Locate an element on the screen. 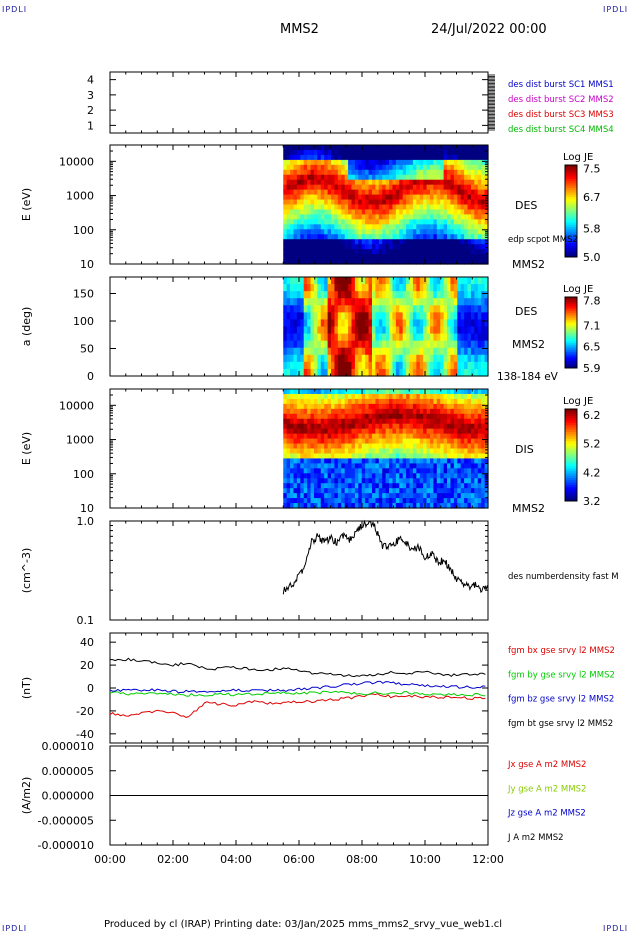  y-axis-label: (cm^-3) is located at coordinates (26, 571).